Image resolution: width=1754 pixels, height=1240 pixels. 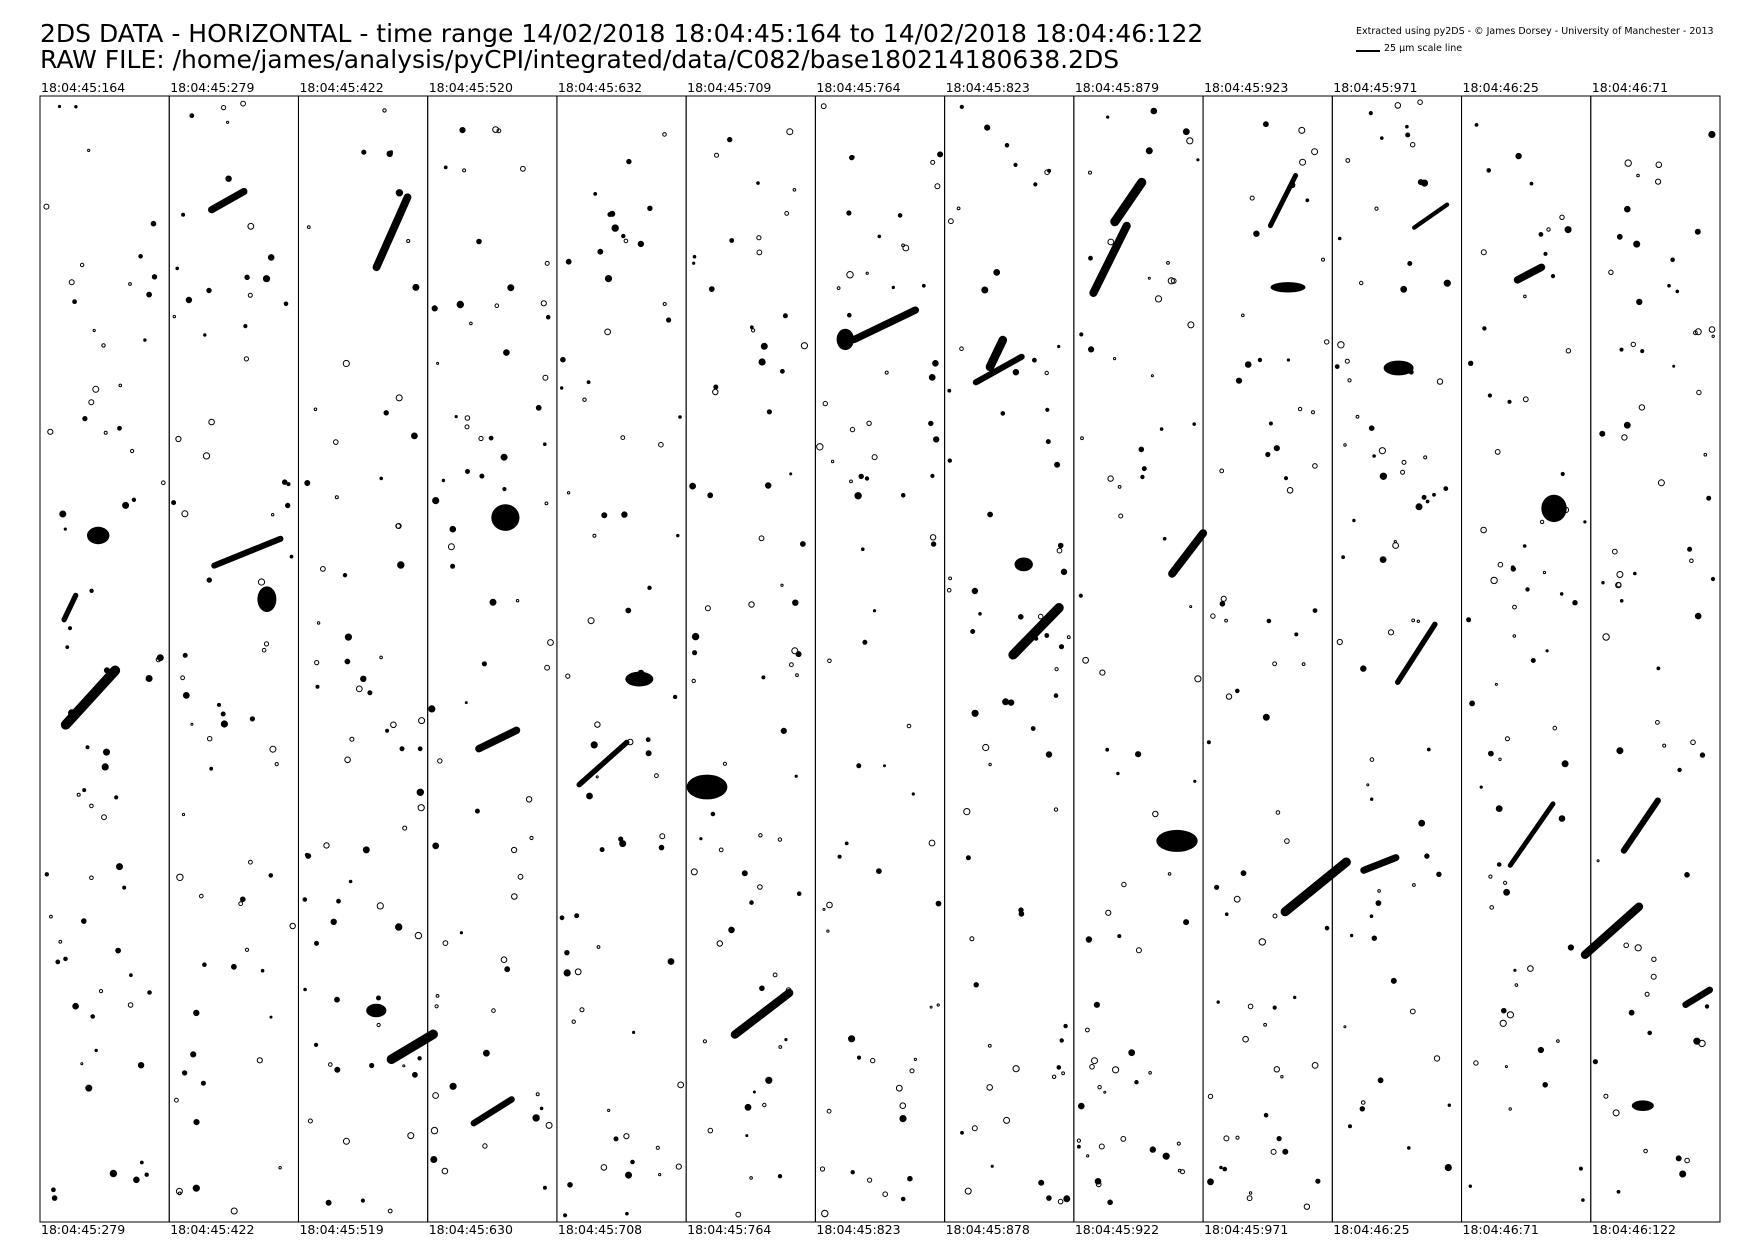 I want to click on strip-start-time: 18:04:45:632, so click(x=600, y=87).